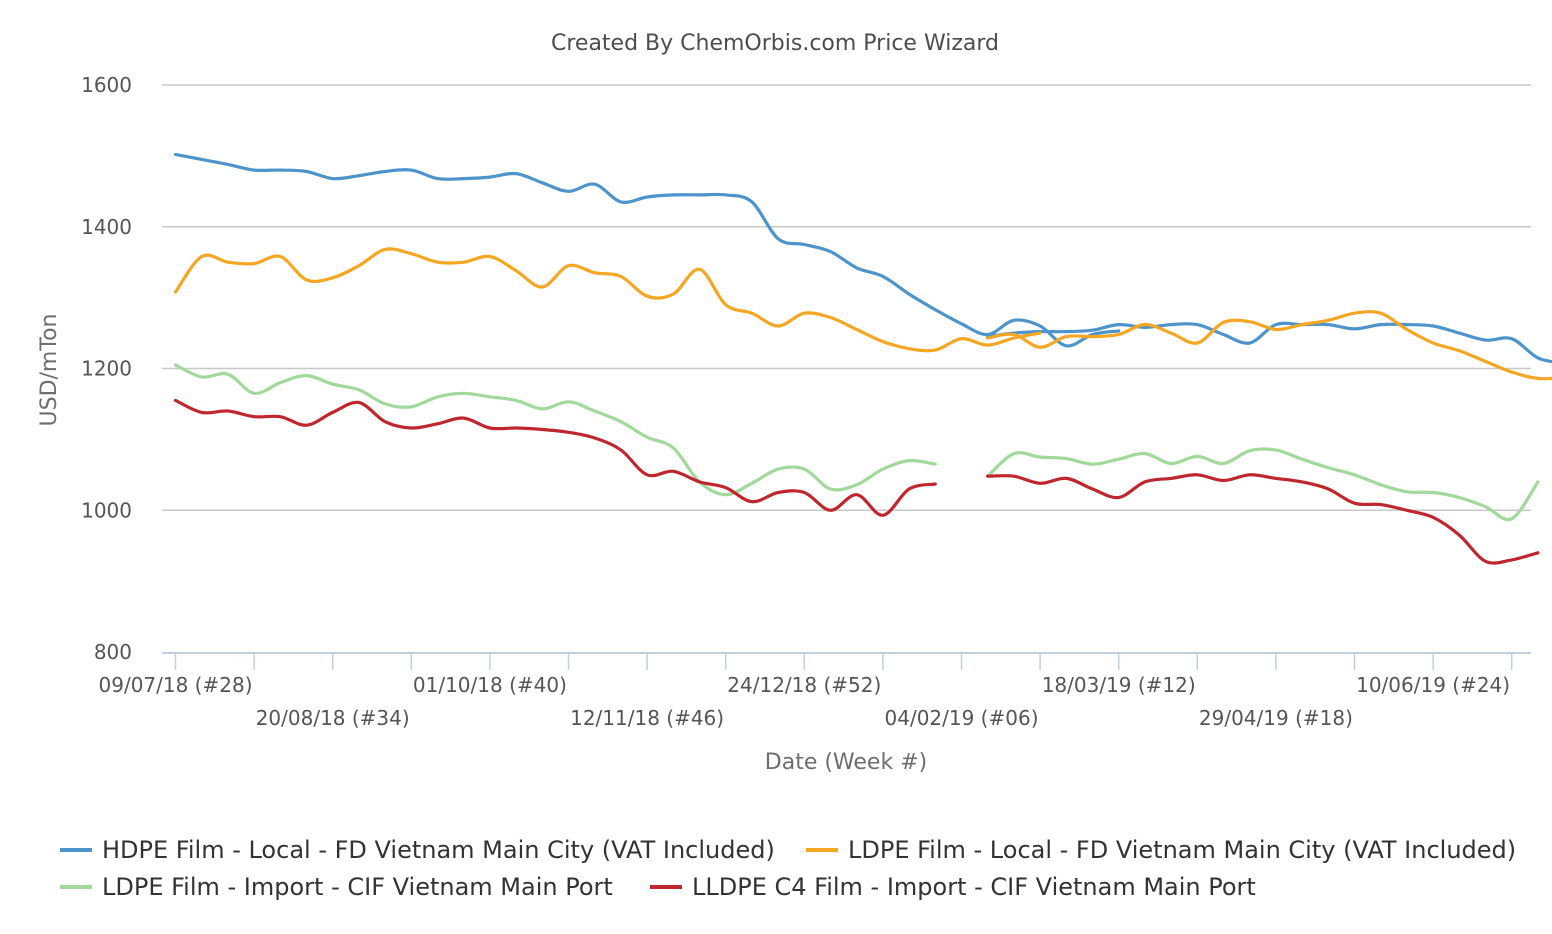 This screenshot has height=934, width=1552. Describe the element at coordinates (846, 762) in the screenshot. I see `x-axis-title: Date (Week #)` at that location.